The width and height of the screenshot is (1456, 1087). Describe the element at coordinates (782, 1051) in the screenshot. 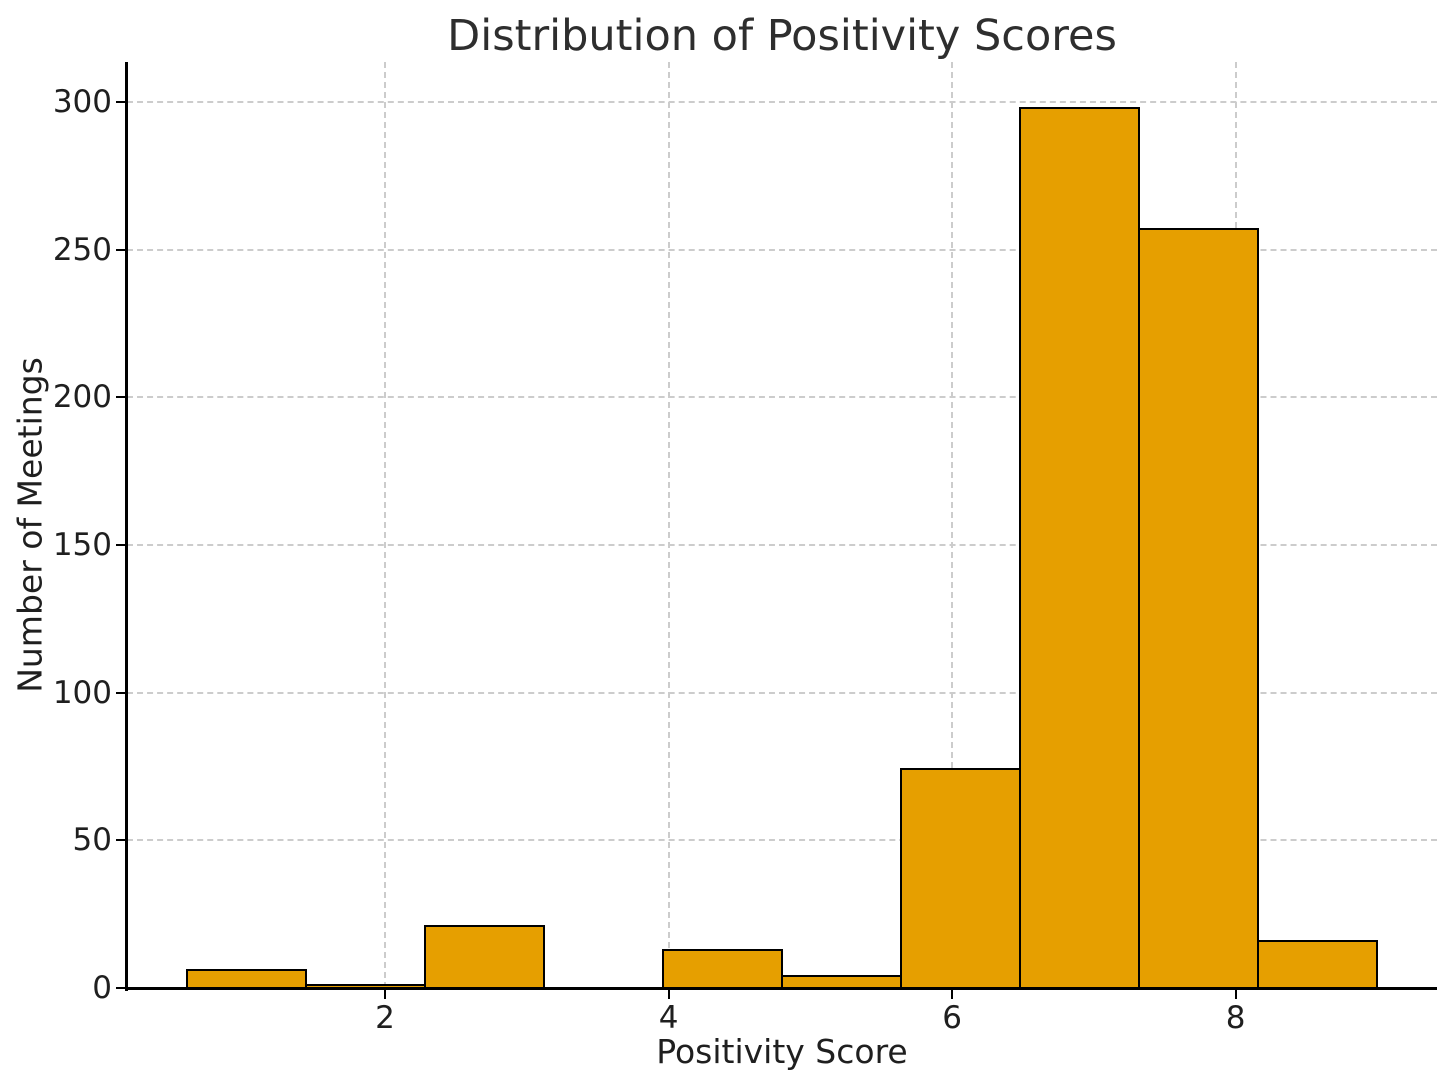

I see `x-axis-label: Positivity Score` at that location.